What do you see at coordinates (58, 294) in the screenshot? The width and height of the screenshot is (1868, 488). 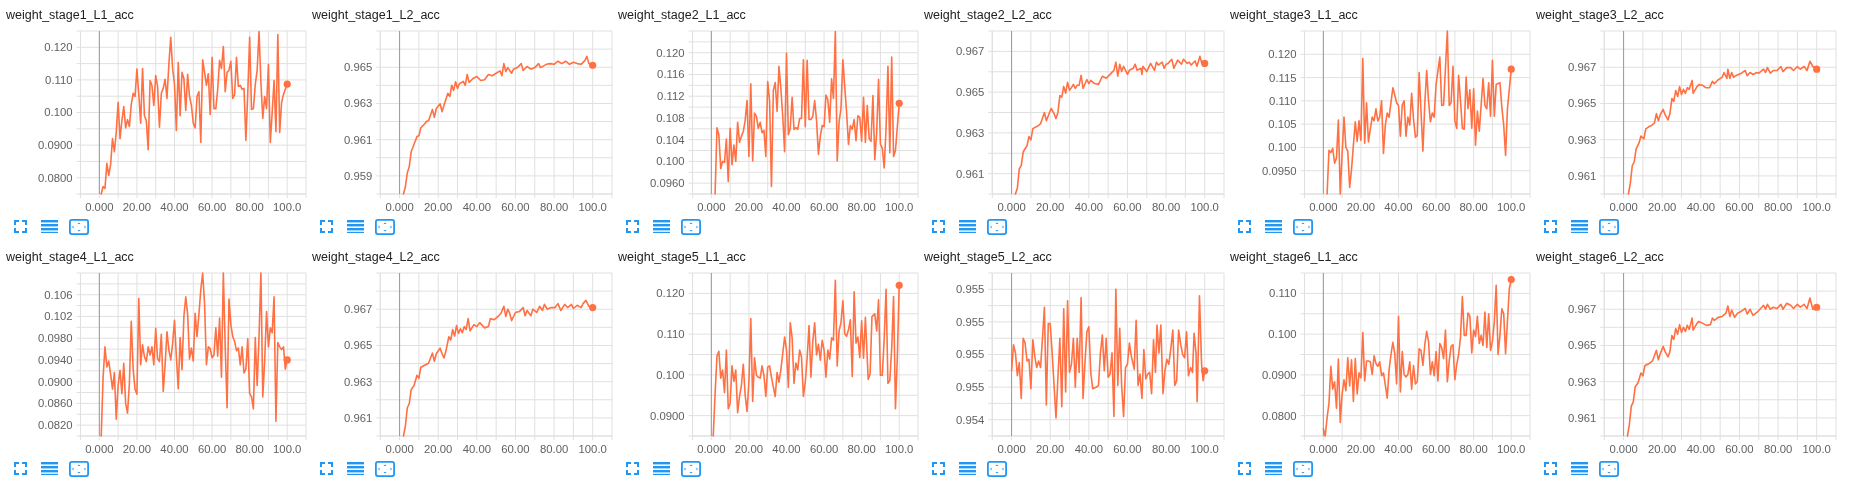 I see `y-tick-label: 0.106` at bounding box center [58, 294].